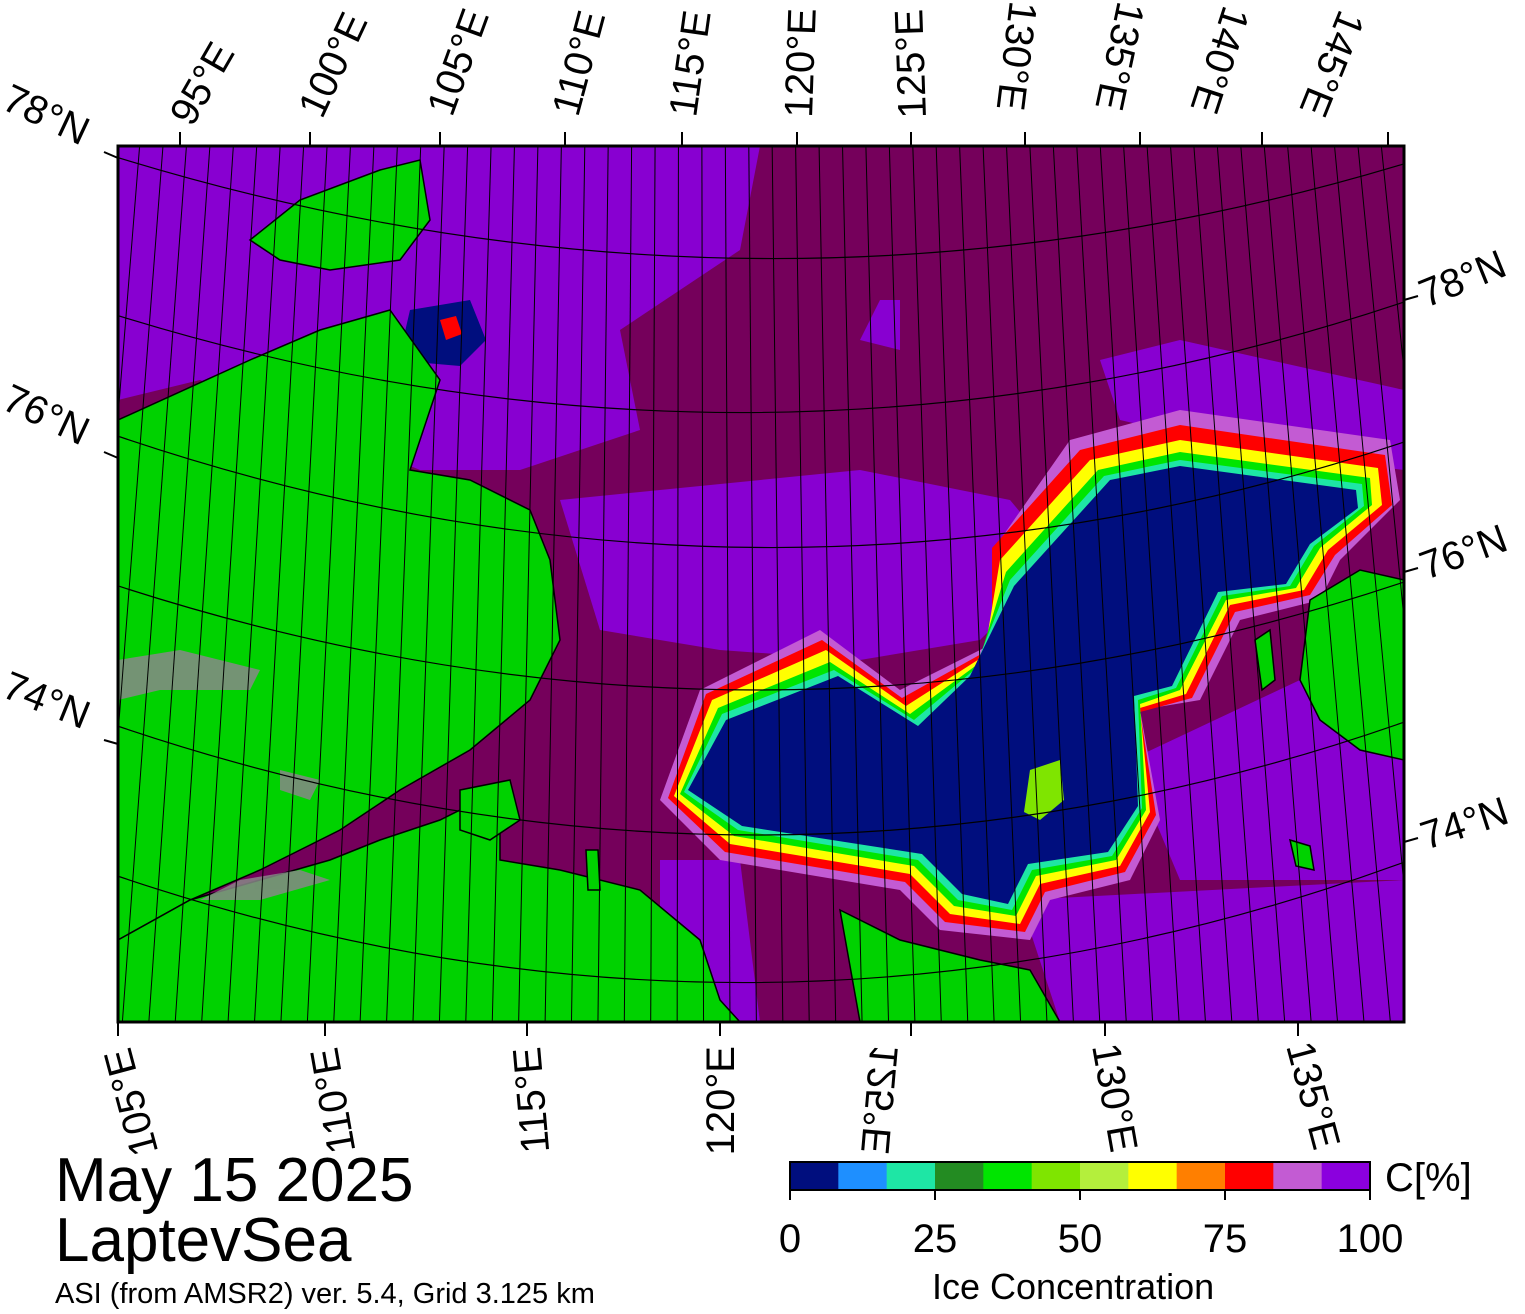 Image resolution: width=1525 pixels, height=1314 pixels. Describe the element at coordinates (911, 63) in the screenshot. I see `lon-label-top: 125°E` at that location.